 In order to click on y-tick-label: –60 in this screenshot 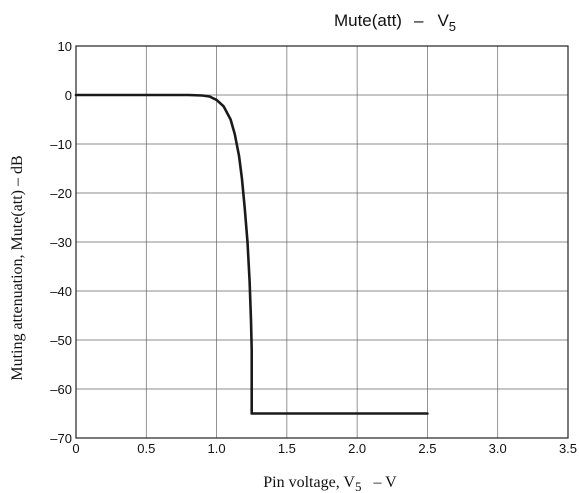, I will do `click(61, 389)`.